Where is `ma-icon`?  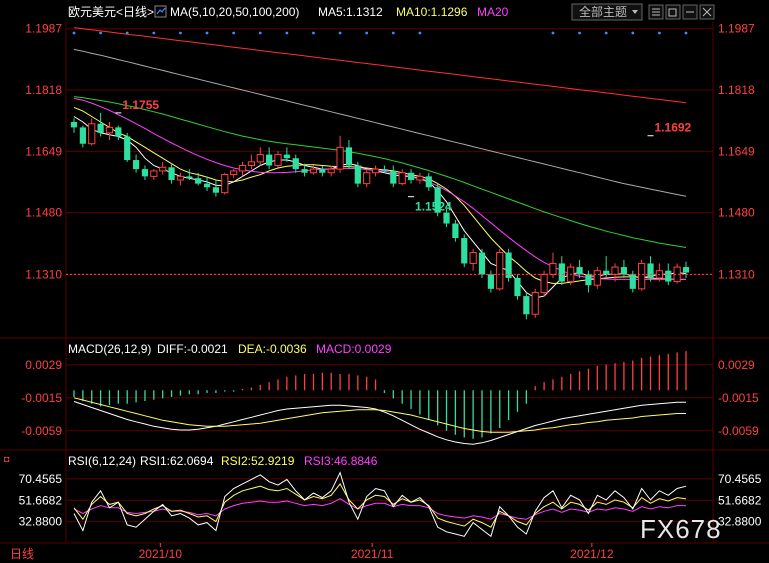 ma-icon is located at coordinates (160, 11).